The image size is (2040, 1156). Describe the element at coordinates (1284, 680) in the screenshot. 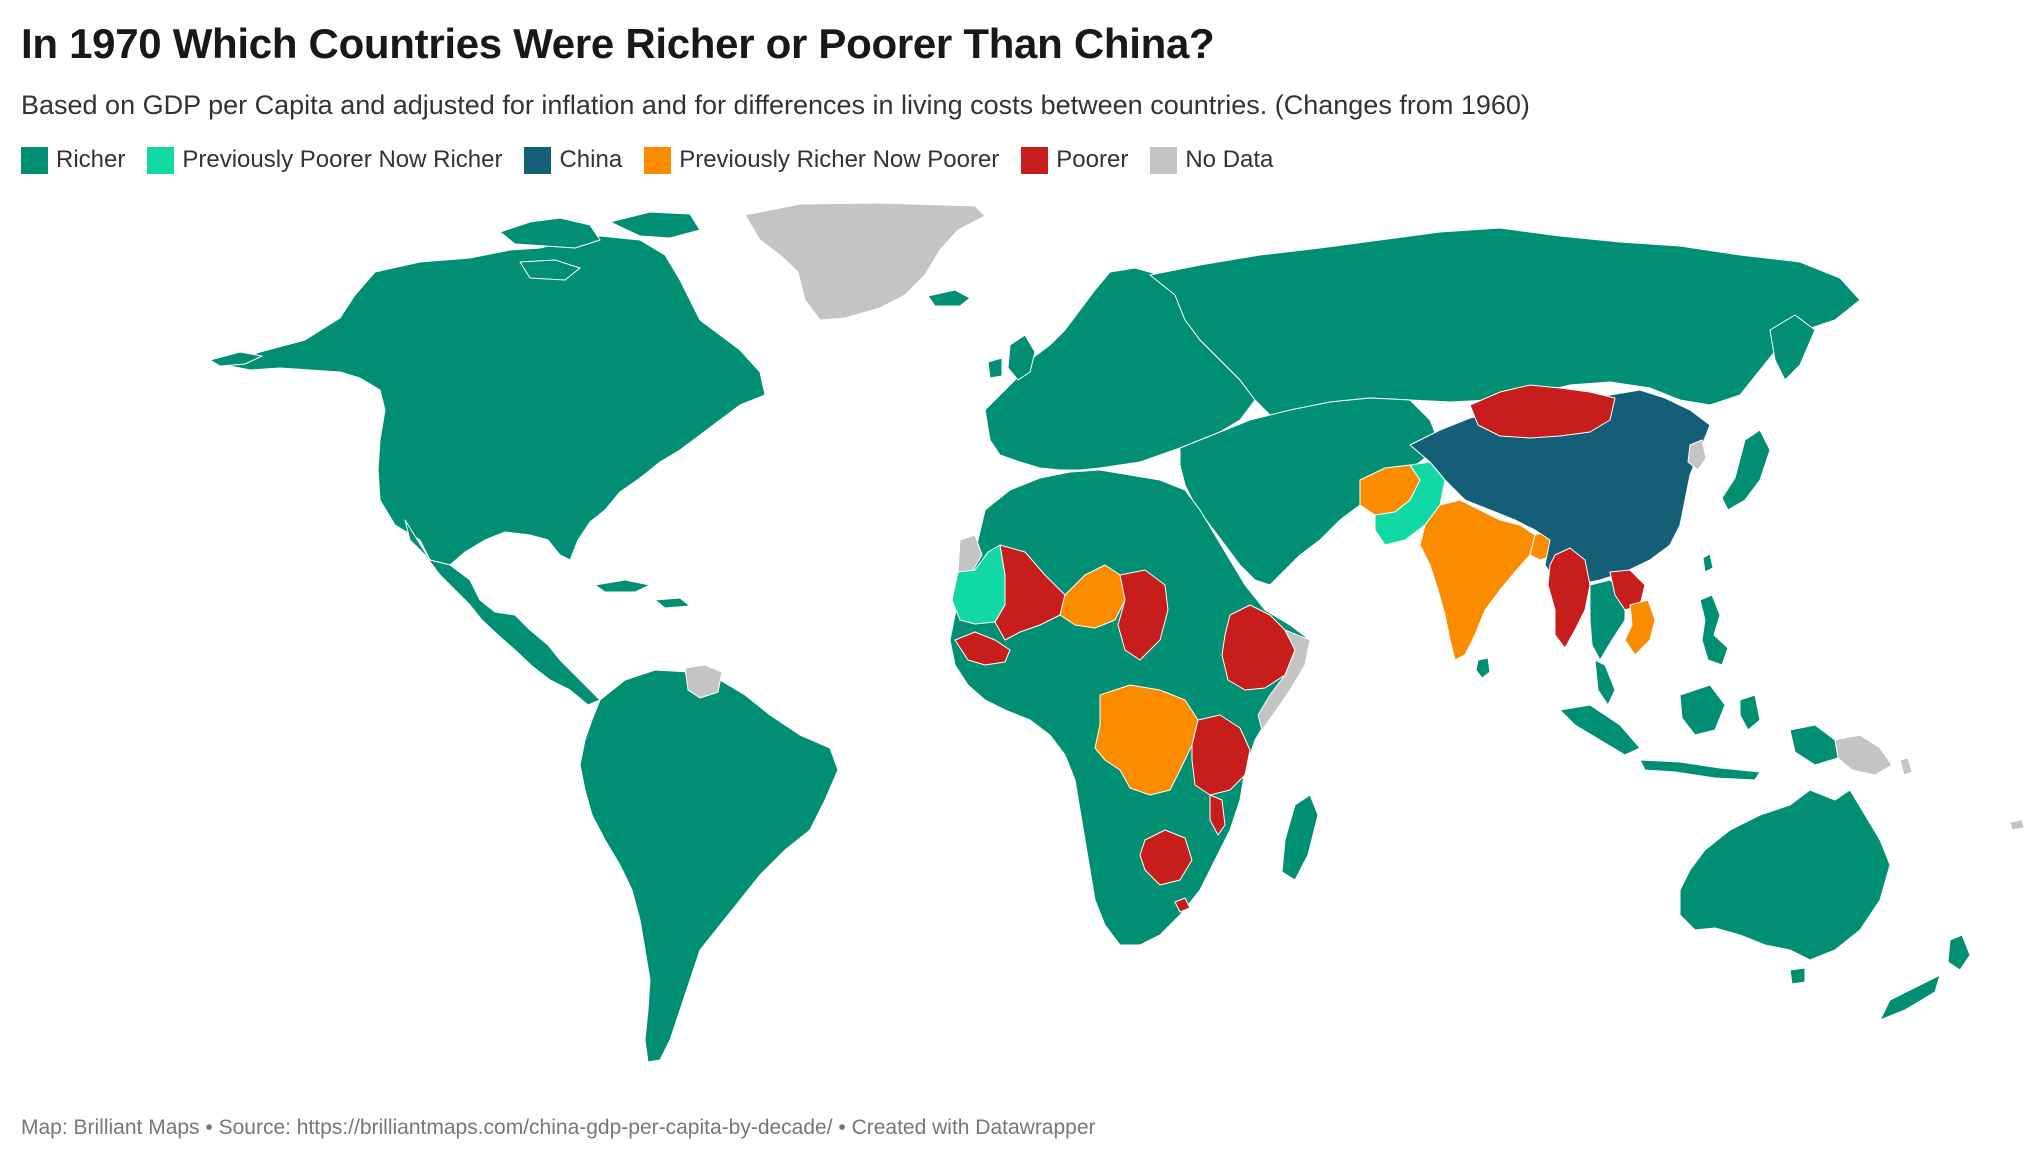

I see `region-somalia` at that location.